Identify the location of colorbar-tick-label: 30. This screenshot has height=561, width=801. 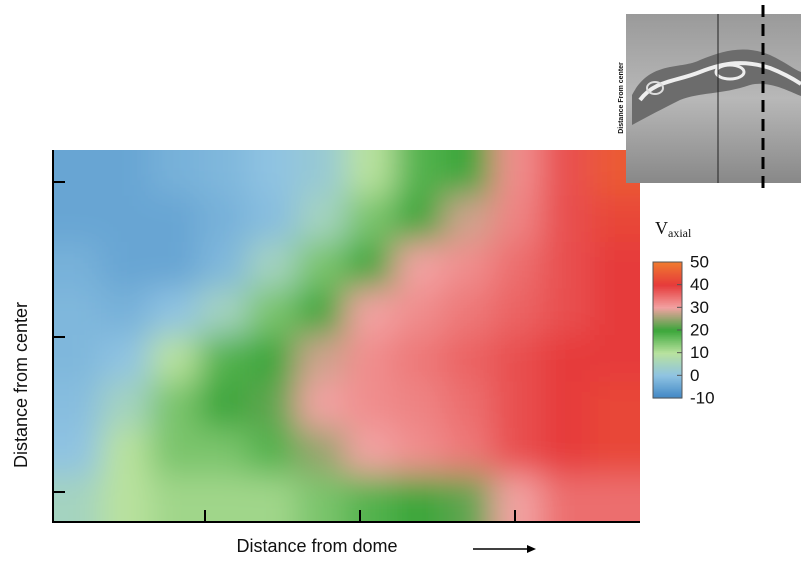
(699, 307).